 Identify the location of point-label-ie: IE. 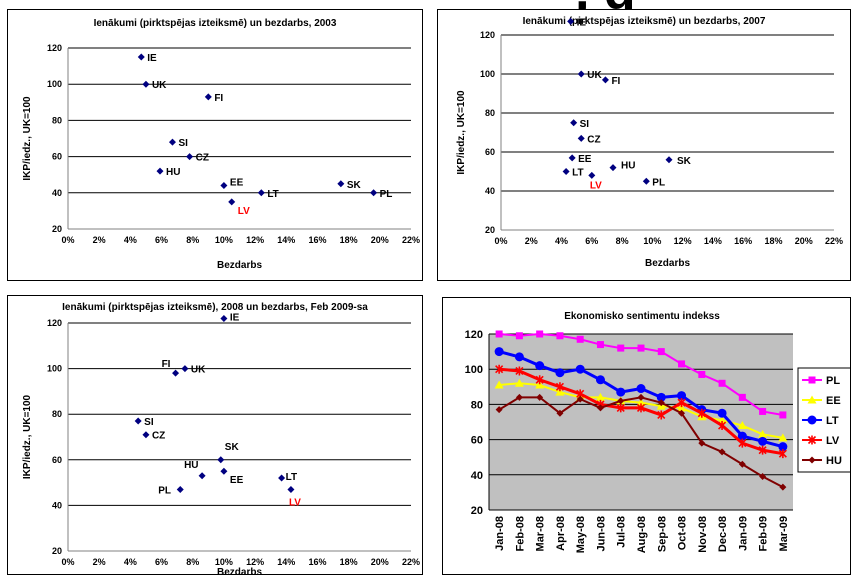
(582, 22).